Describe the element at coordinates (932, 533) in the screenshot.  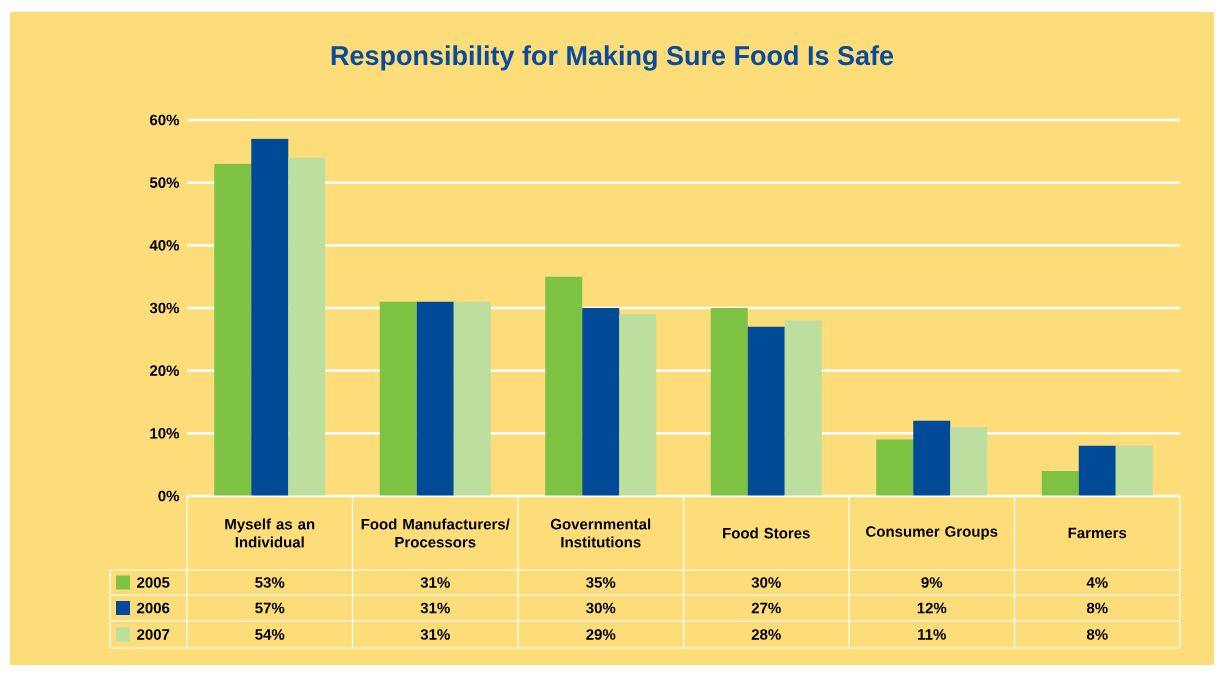
I see `x-tick-label: Consumer Groups` at that location.